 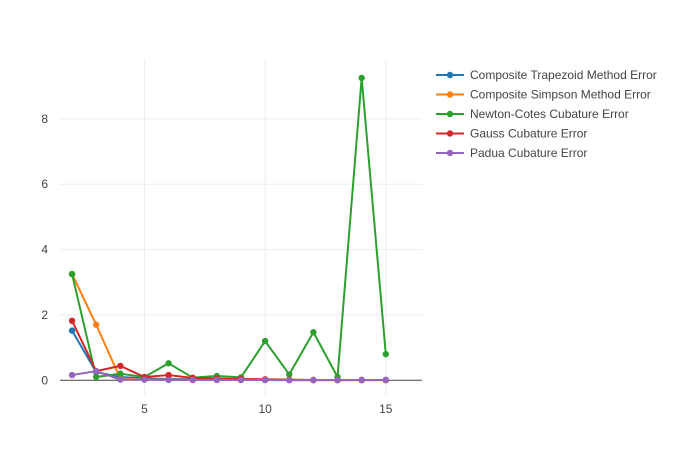 What do you see at coordinates (44, 119) in the screenshot?
I see `y-tick-label: 8` at bounding box center [44, 119].